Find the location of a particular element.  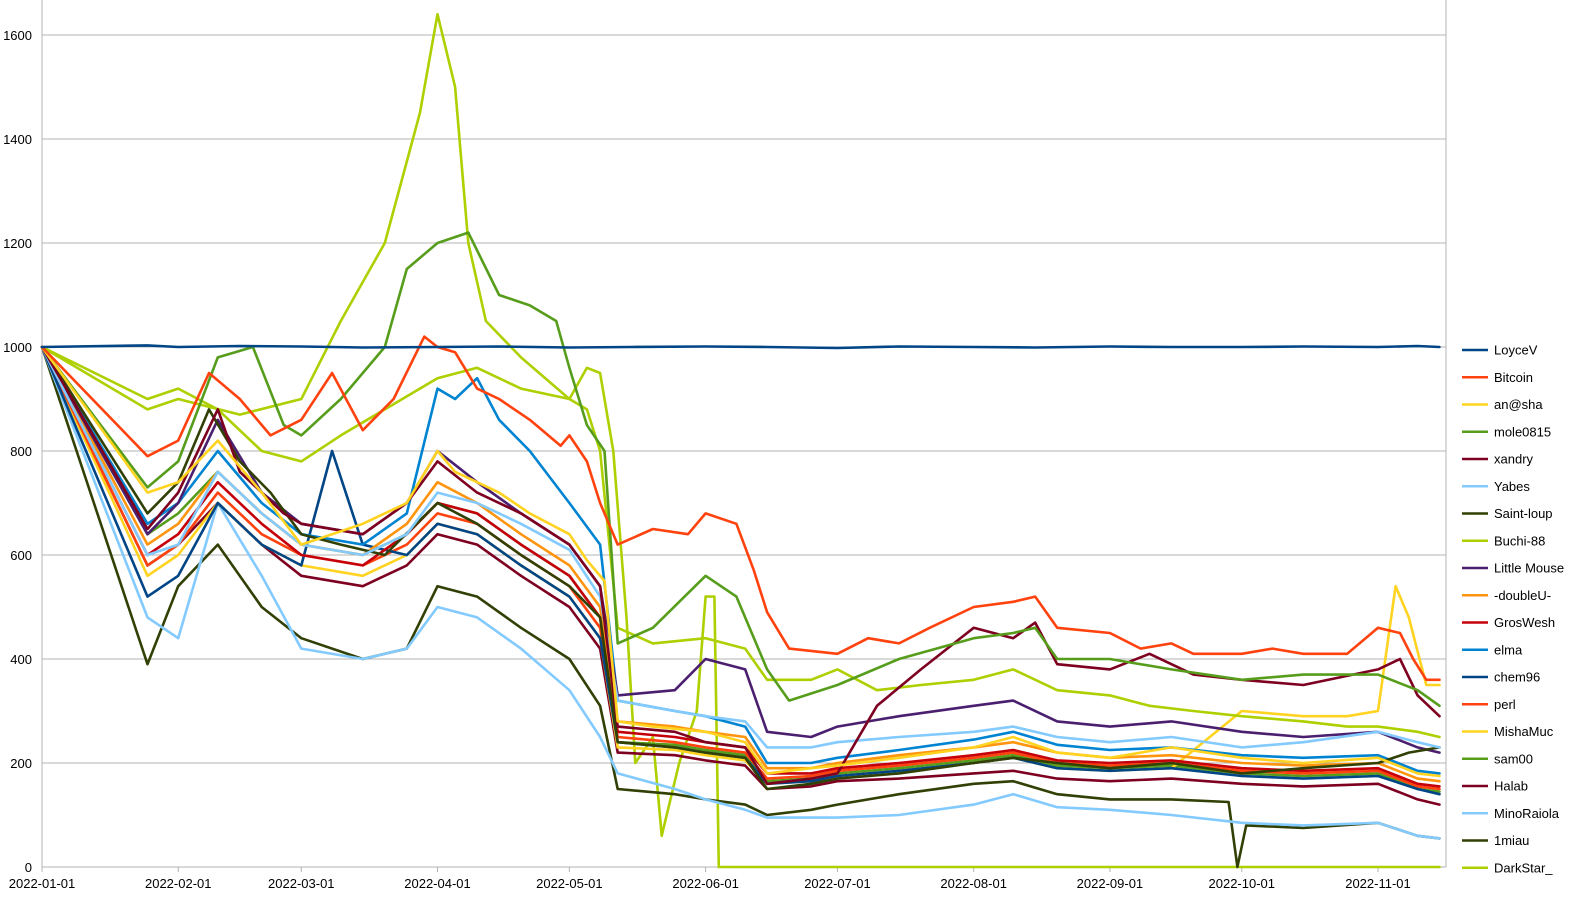

y-axis-ticks: 0 200 400 600 800 1000 1200 1400 1600 is located at coordinates (17, 451).